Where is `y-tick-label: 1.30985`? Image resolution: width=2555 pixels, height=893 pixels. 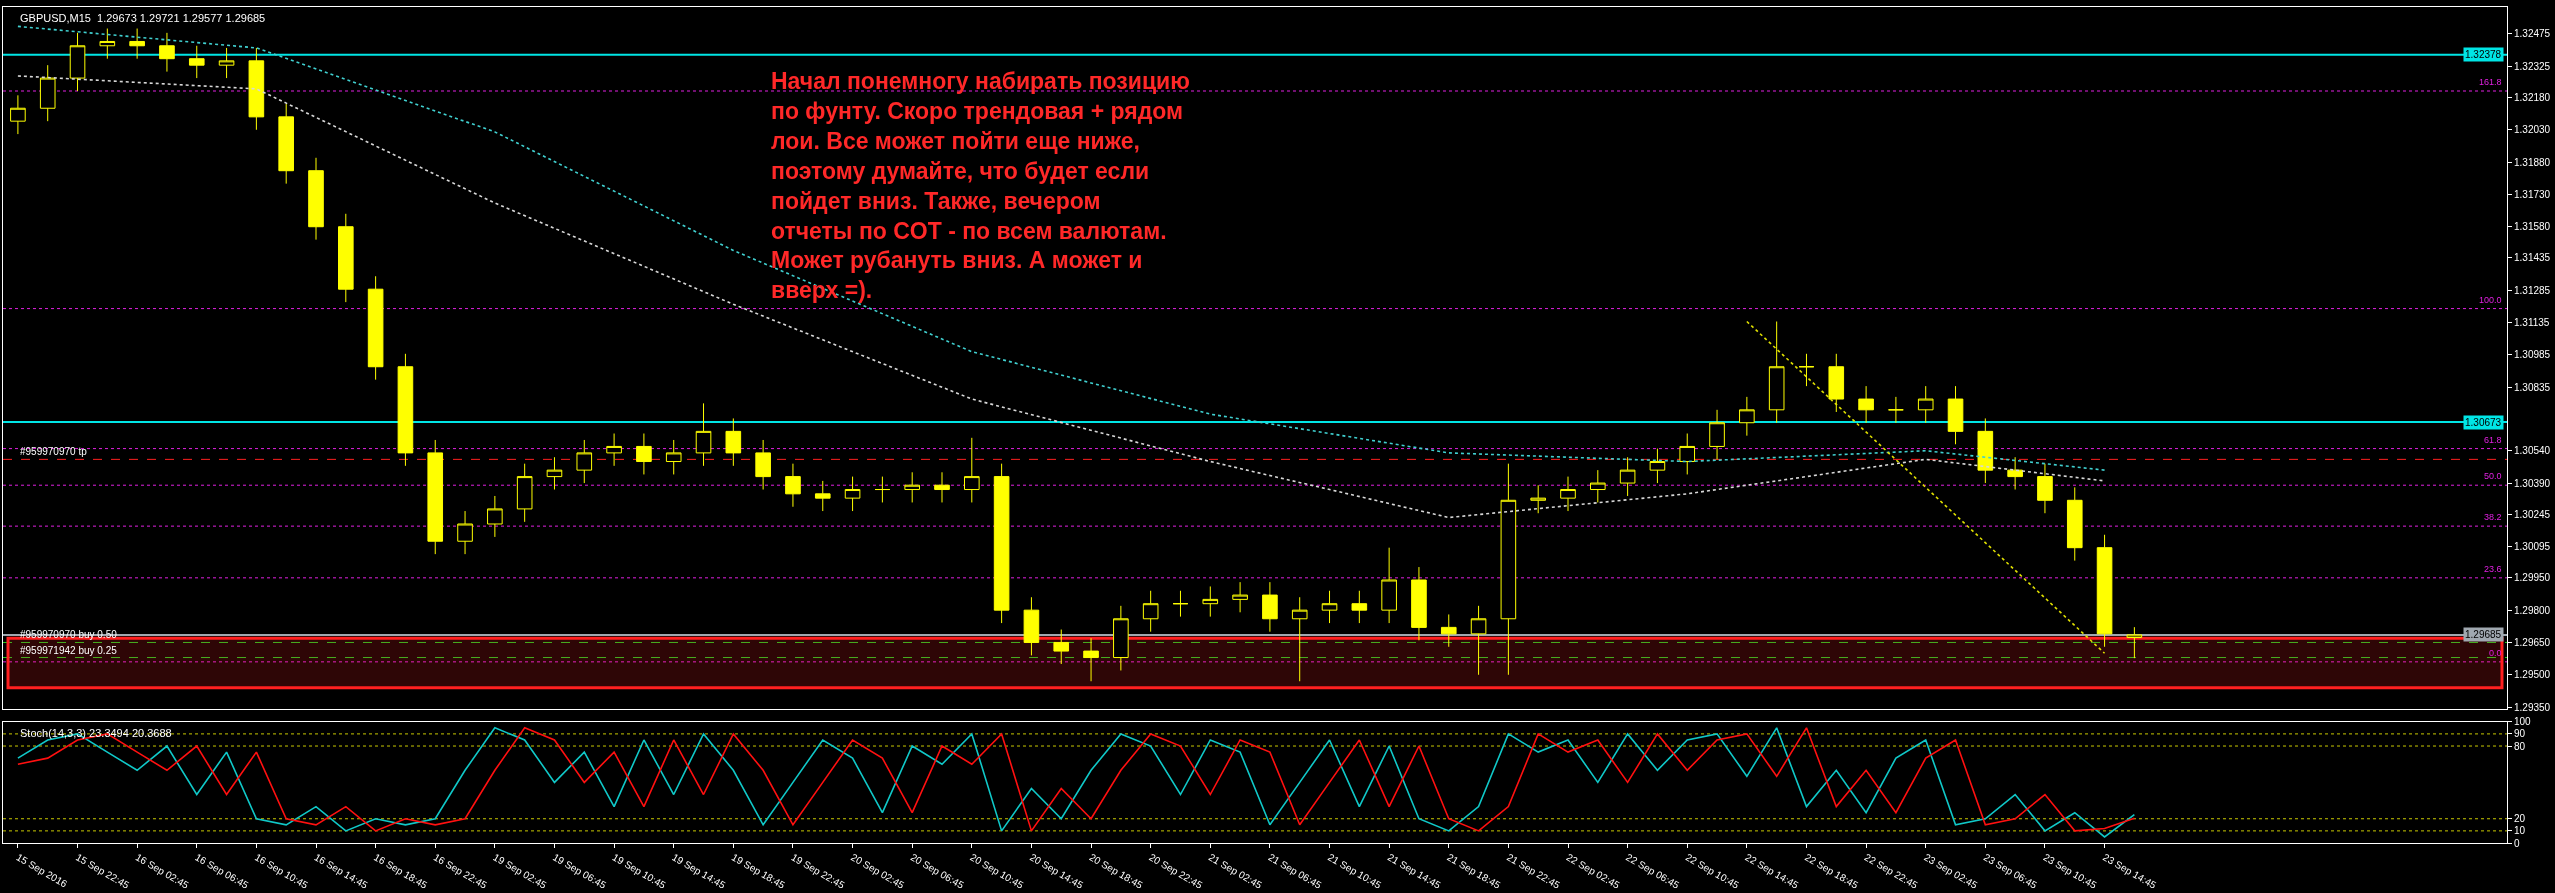
y-tick-label: 1.30985 is located at coordinates (2532, 355).